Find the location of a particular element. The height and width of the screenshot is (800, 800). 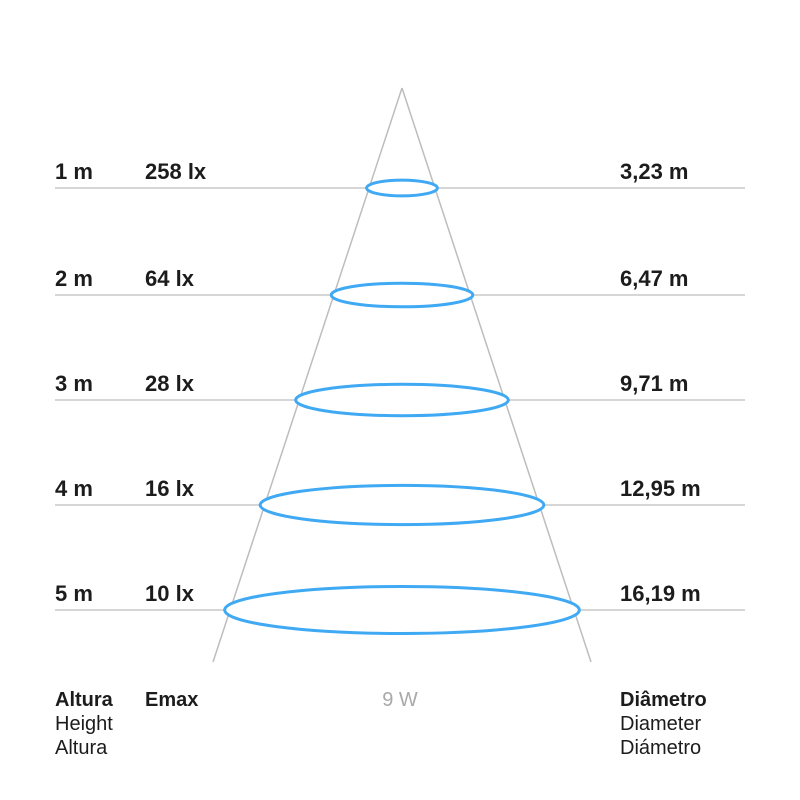

height-value: 3 m is located at coordinates (74, 383).